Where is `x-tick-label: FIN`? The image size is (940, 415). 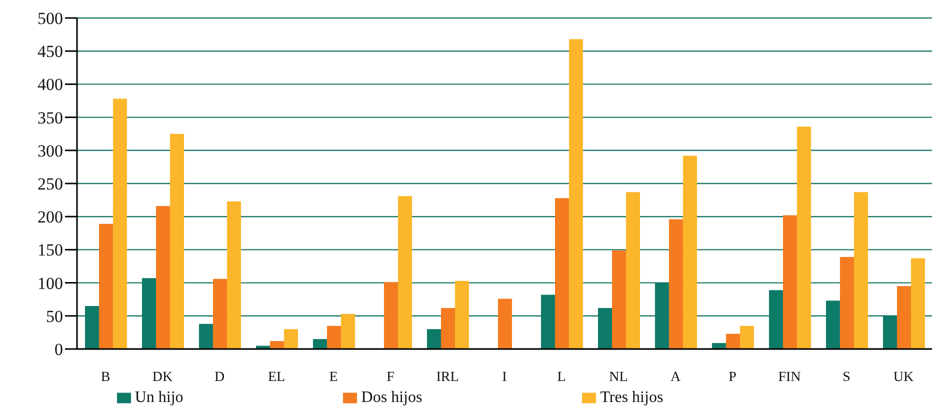 x-tick-label: FIN is located at coordinates (789, 377).